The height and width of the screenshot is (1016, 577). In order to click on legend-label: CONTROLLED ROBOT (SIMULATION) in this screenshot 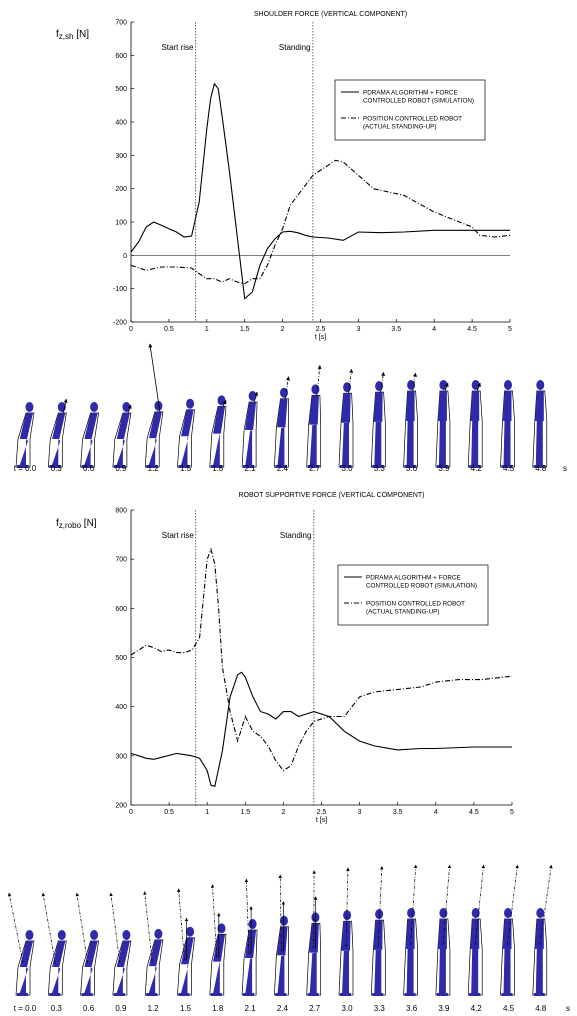, I will do `click(421, 586)`.